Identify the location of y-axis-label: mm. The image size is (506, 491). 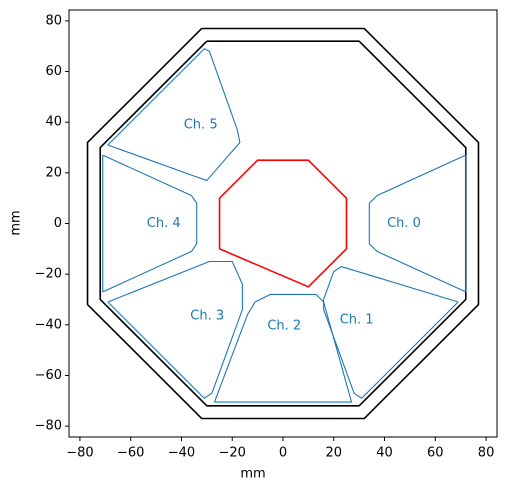
(16, 222).